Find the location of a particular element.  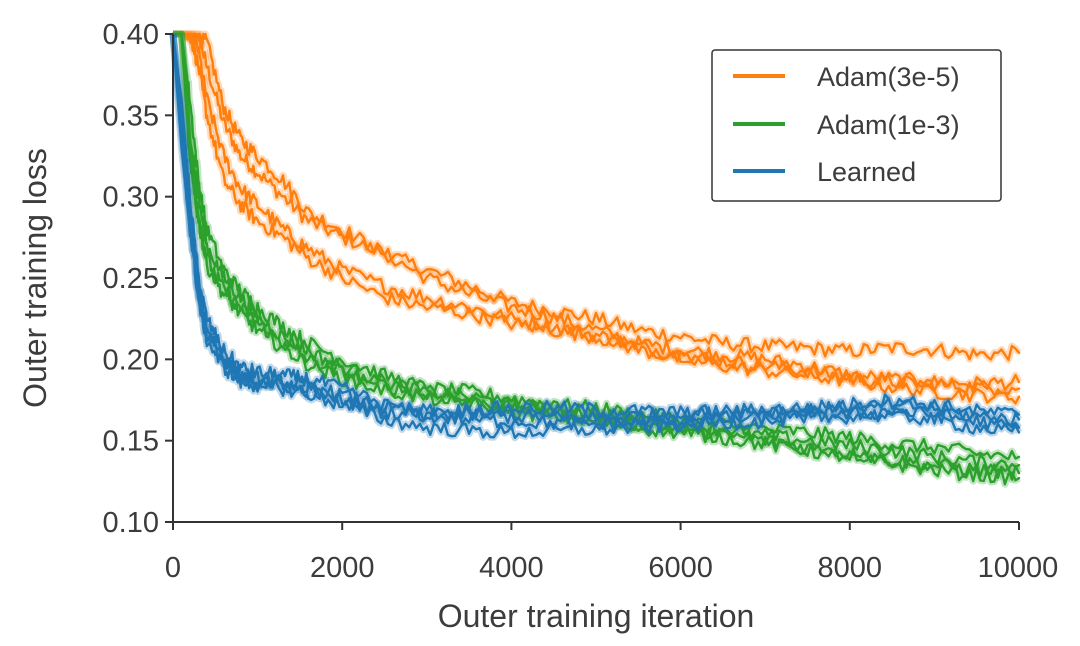

x-tick-label: 10000 is located at coordinates (1018, 568).